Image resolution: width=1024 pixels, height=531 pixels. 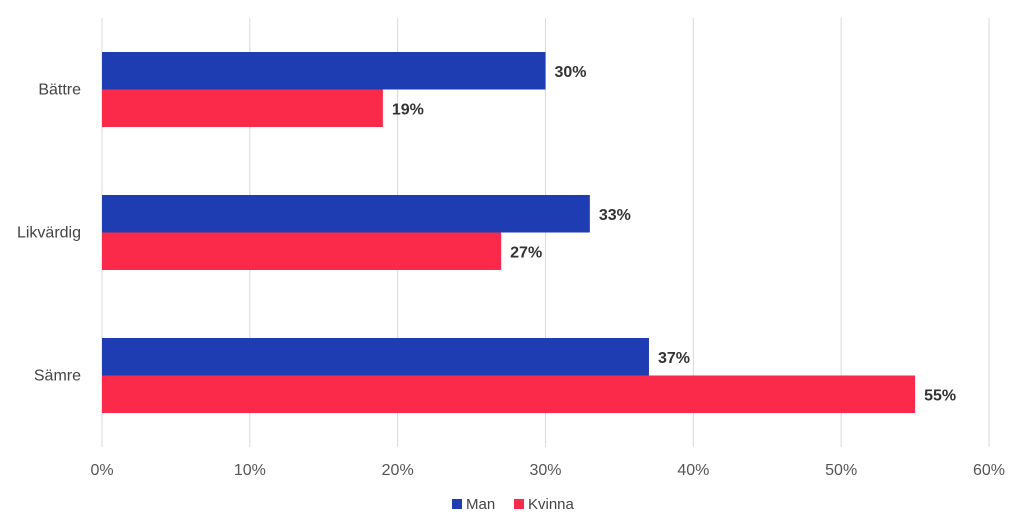 What do you see at coordinates (59, 90) in the screenshot?
I see `category-label-0: Bättre` at bounding box center [59, 90].